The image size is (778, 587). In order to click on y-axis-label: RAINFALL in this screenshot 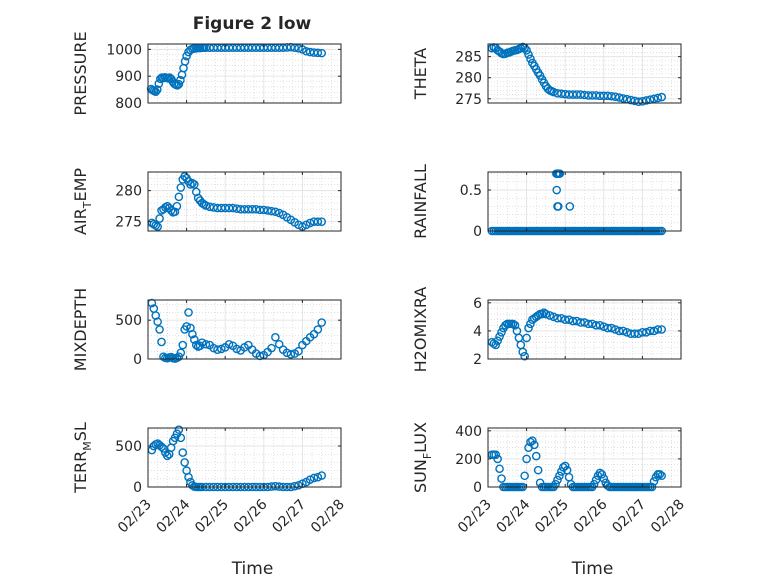, I will do `click(420, 201)`.